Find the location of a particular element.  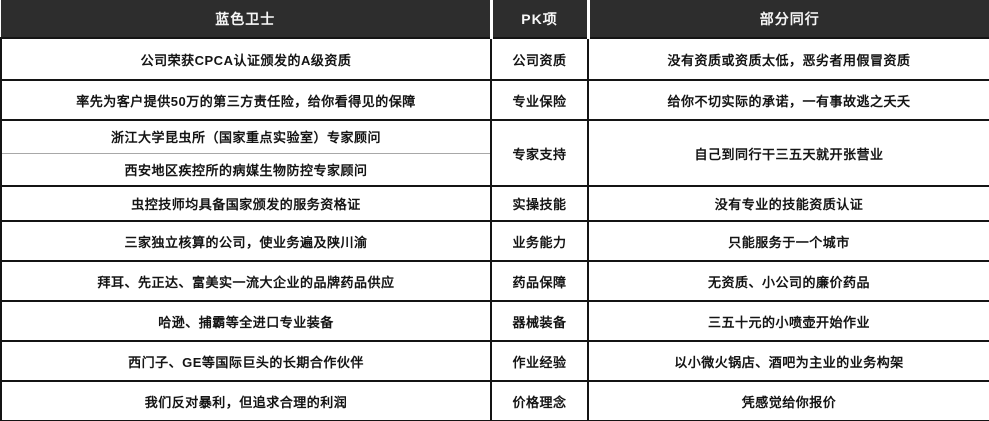

header-pk-item: PK项 is located at coordinates (540, 19).